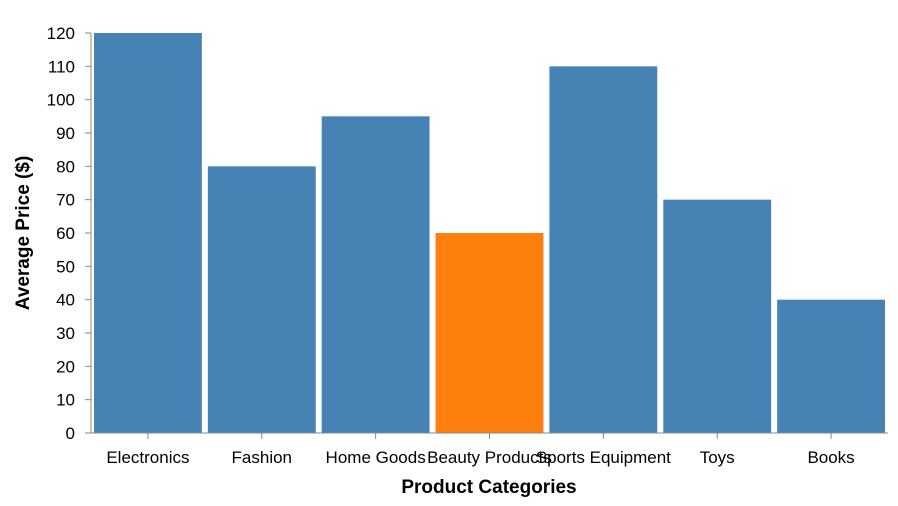 This screenshot has width=898, height=506. Describe the element at coordinates (262, 457) in the screenshot. I see `x-tick-label: Fashion` at that location.